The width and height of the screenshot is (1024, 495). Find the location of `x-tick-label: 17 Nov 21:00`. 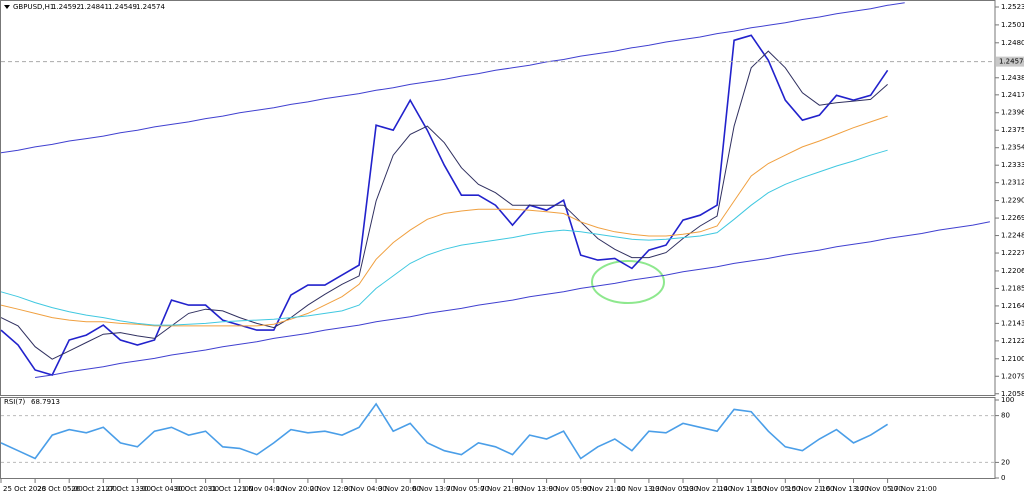

x-tick-label: 17 Nov 21:00 is located at coordinates (913, 489).